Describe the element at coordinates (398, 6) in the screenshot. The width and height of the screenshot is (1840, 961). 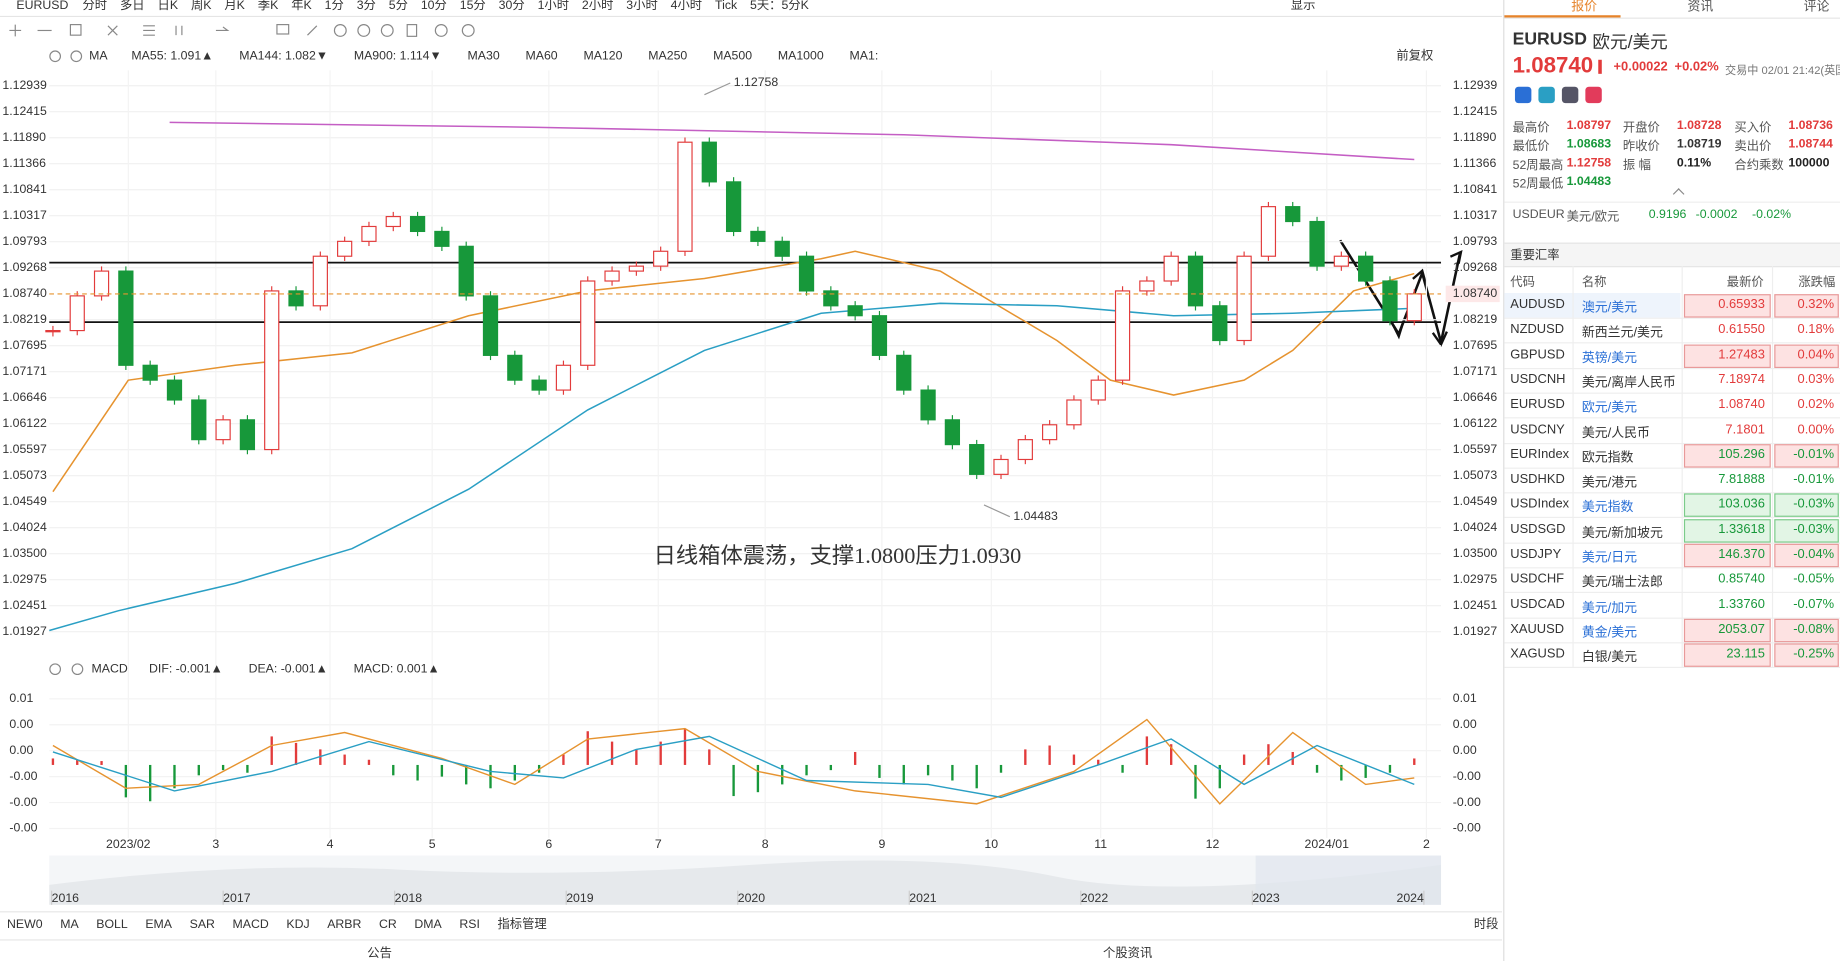
I see `period-tab: 5分` at that location.